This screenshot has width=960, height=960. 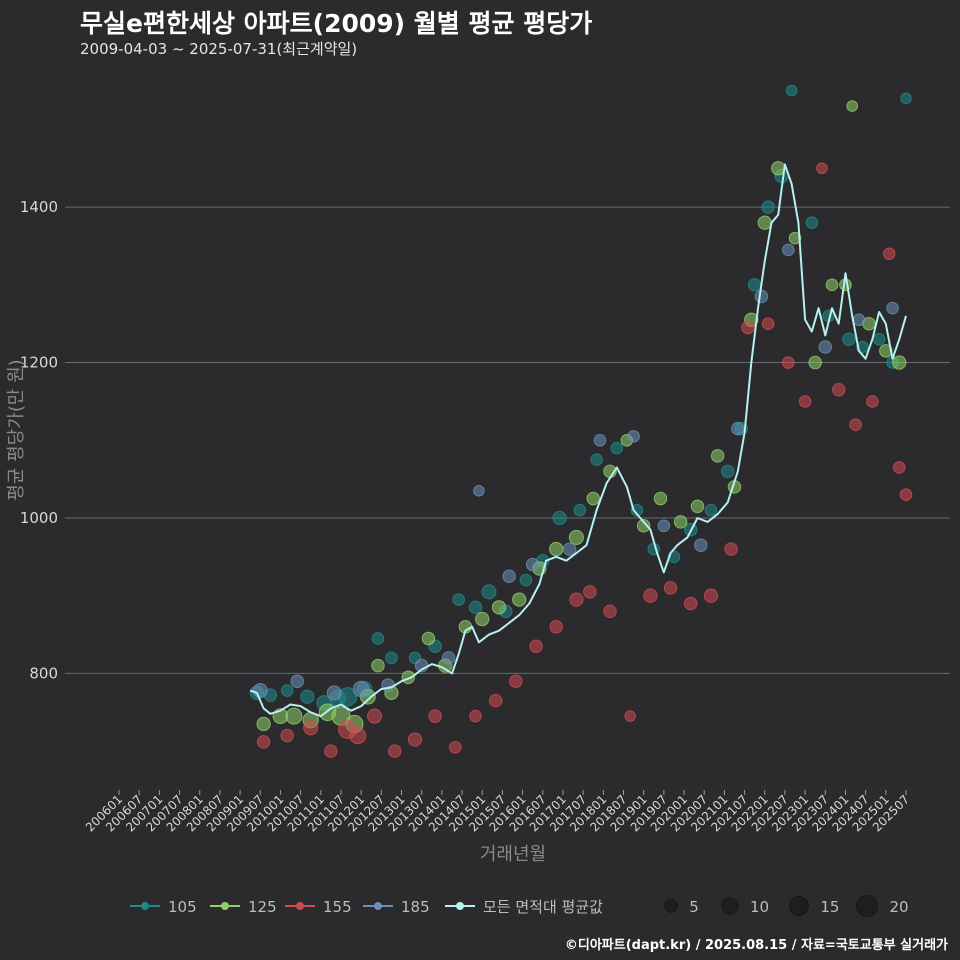 I want to click on legend: 105 125 155 185 모든 면적대 평균값 5 10 15 20, so click(x=519, y=906).